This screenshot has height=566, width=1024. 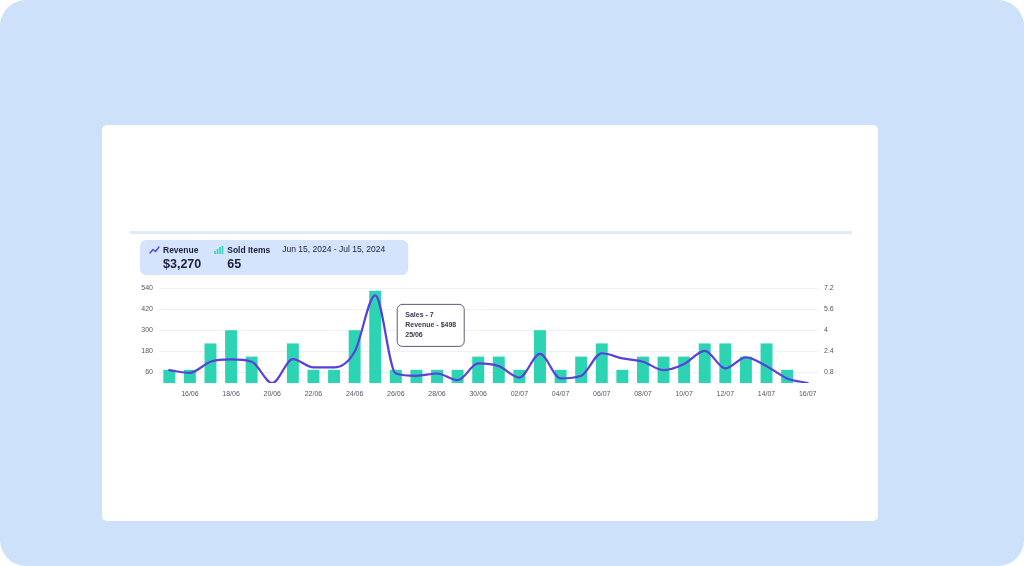 I want to click on line-series, so click(x=488, y=338).